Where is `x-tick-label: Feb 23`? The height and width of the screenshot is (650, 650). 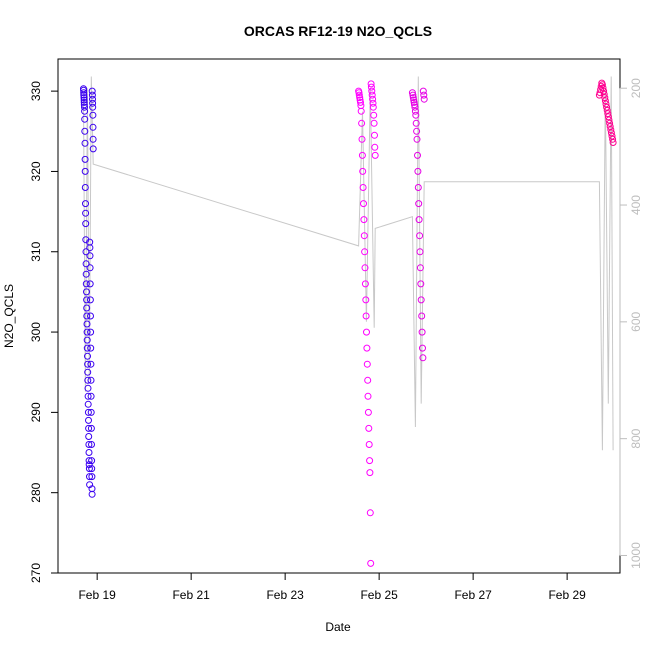 x-tick-label: Feb 23 is located at coordinates (285, 595).